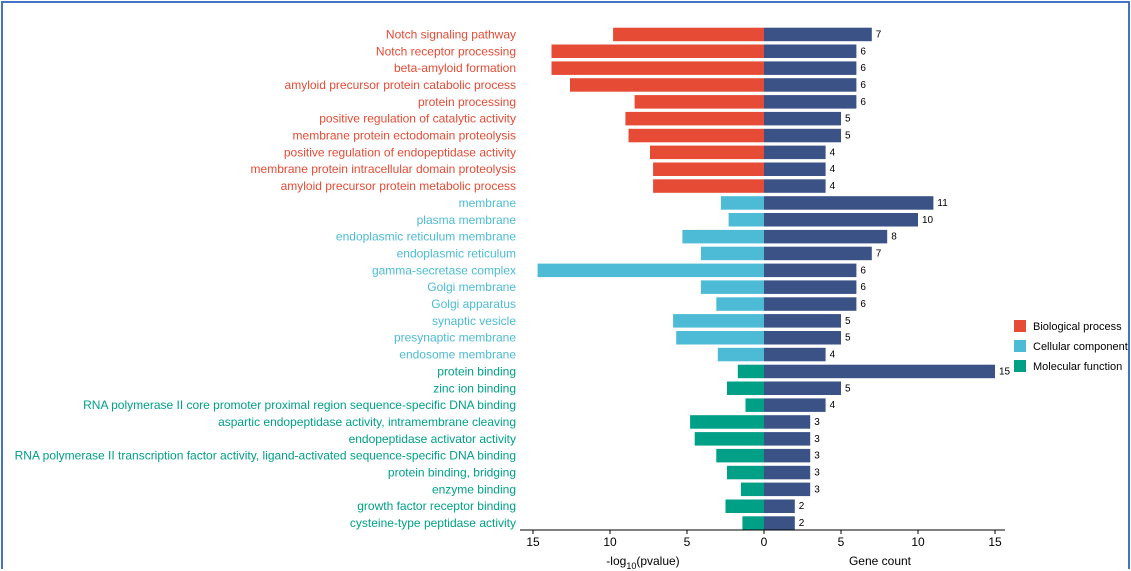 Image resolution: width=1131 pixels, height=571 pixels. I want to click on category-label: Notch receptor processing, so click(446, 51).